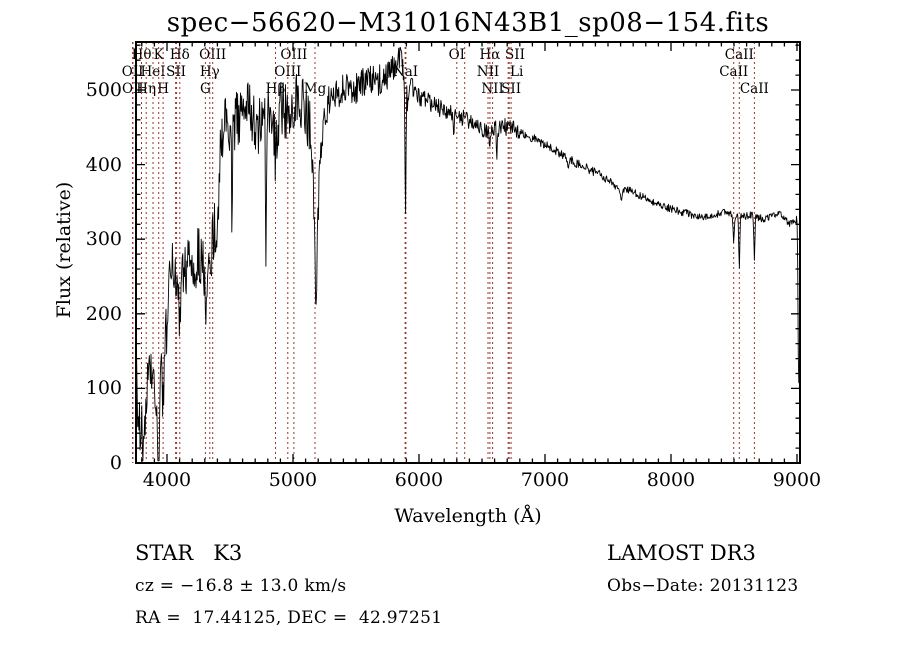 The width and height of the screenshot is (900, 649). I want to click on y-tick-label: 300, so click(103, 239).